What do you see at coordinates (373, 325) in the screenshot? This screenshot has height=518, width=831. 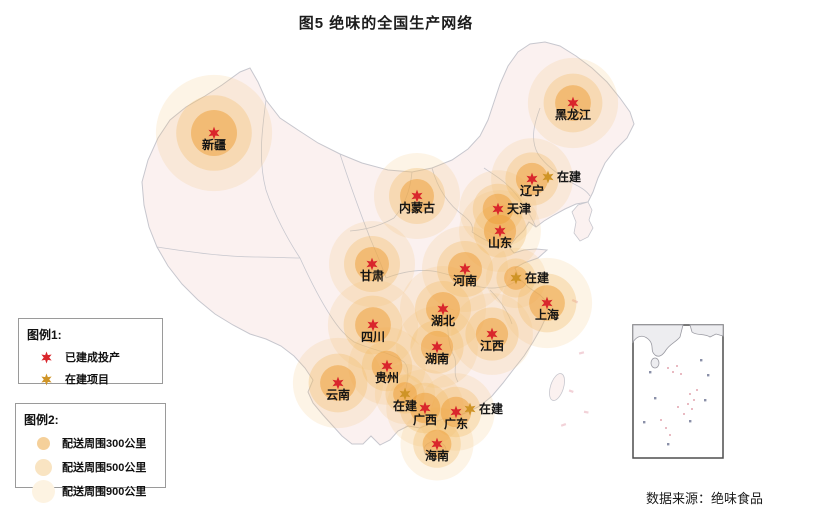 I see `delivery-ring-sichuan` at bounding box center [373, 325].